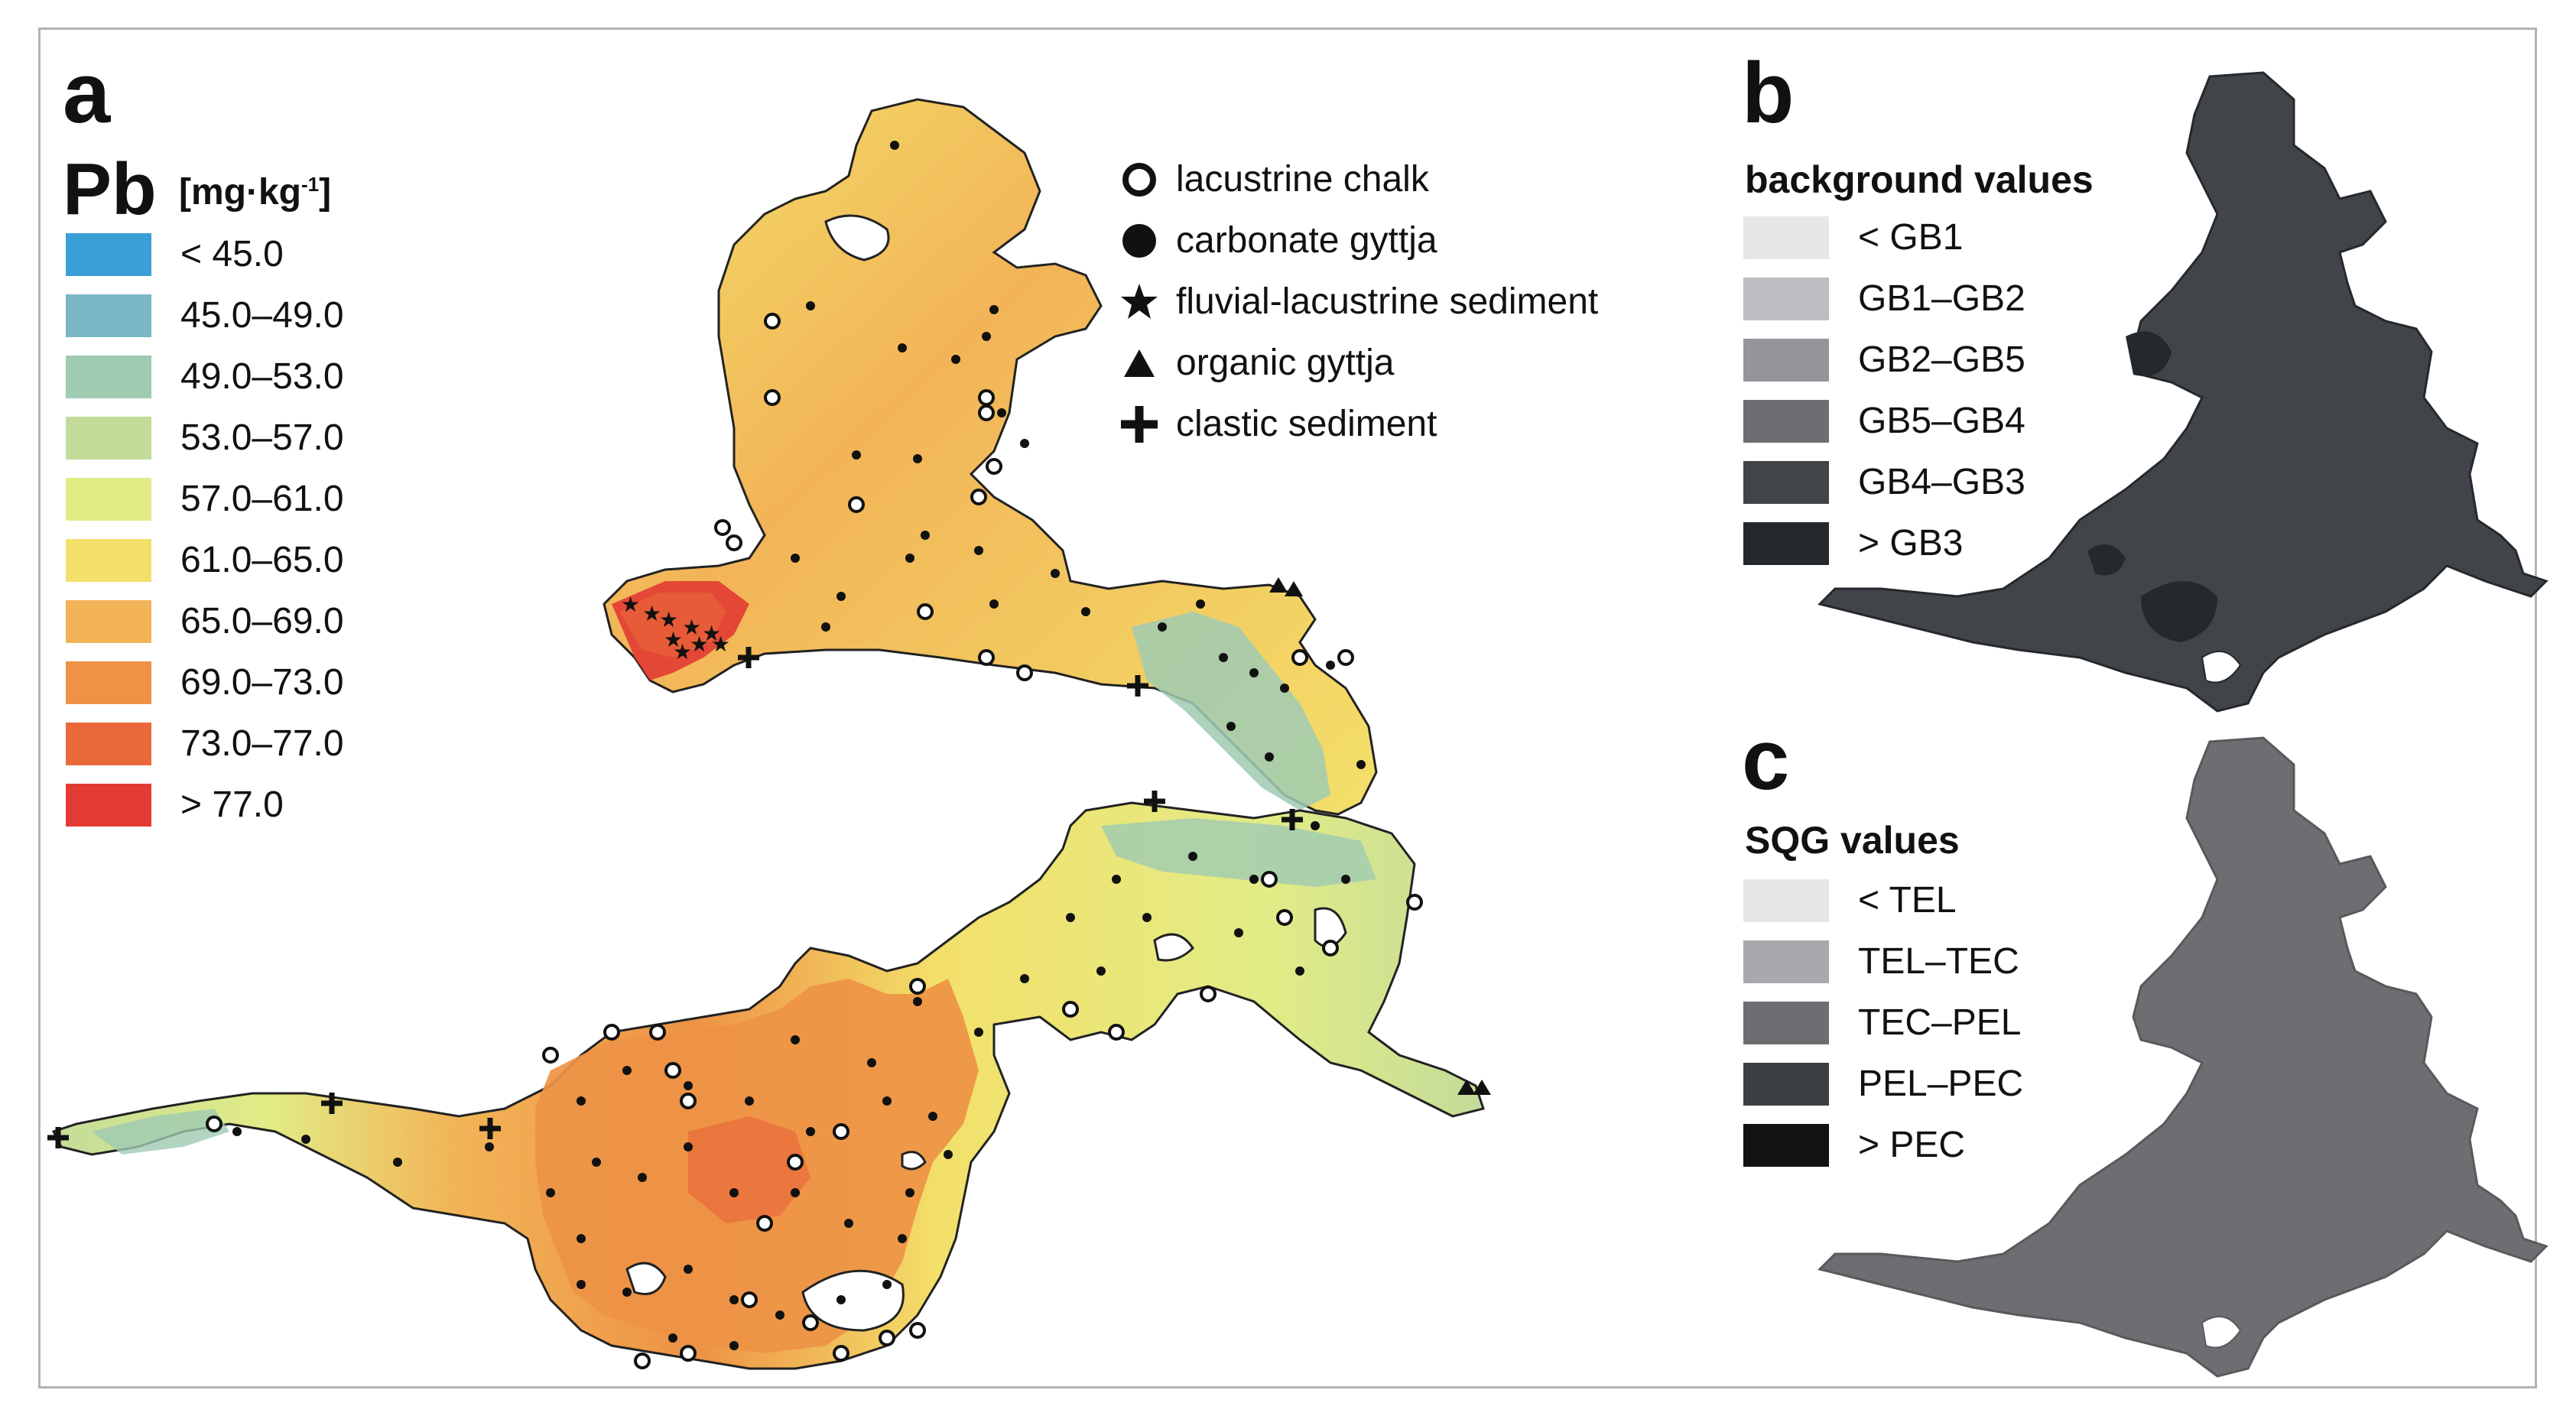  What do you see at coordinates (205, 744) in the screenshot?
I see `pb-class-legend-item: 73.0–77.0` at bounding box center [205, 744].